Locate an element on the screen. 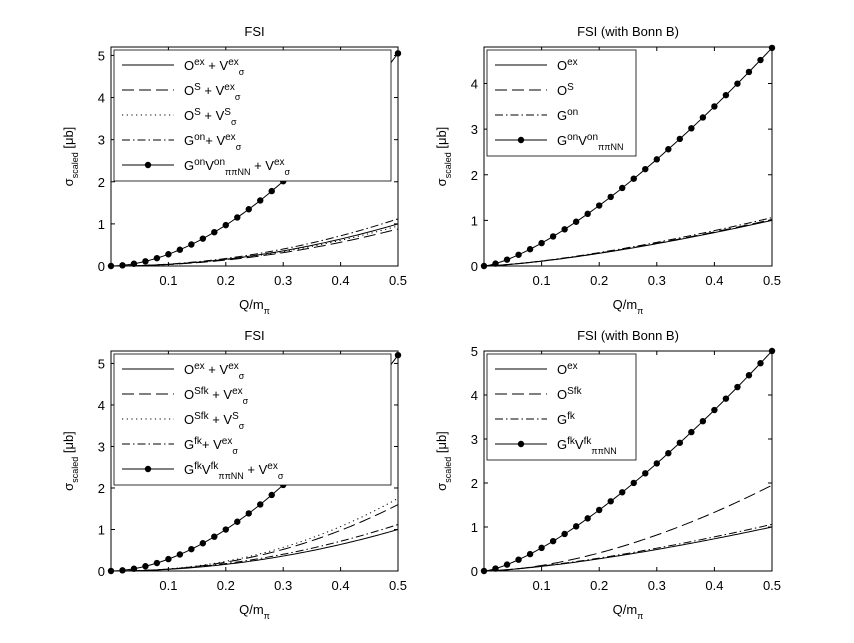  legend-frame is located at coordinates (561, 103).